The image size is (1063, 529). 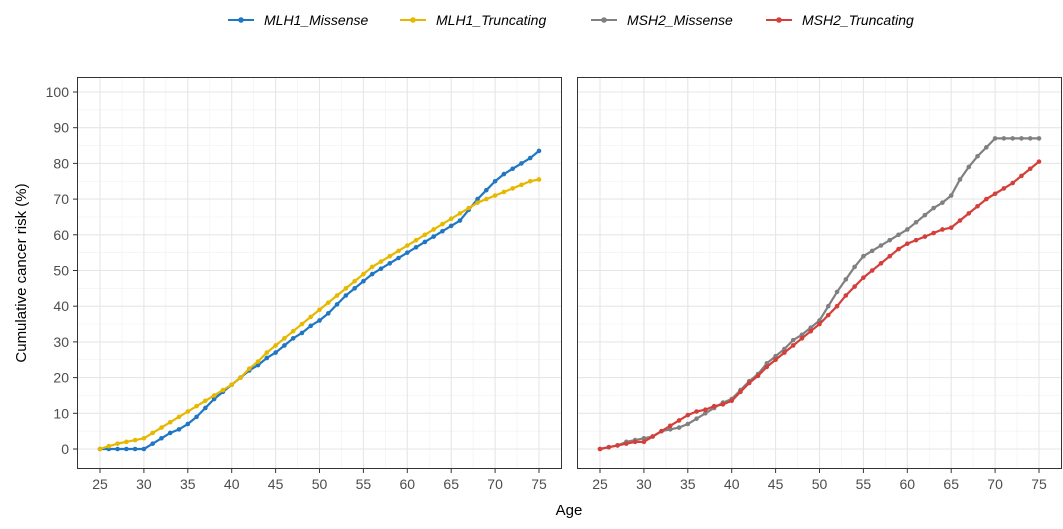 I want to click on x-tick-label: 50, so click(x=320, y=484).